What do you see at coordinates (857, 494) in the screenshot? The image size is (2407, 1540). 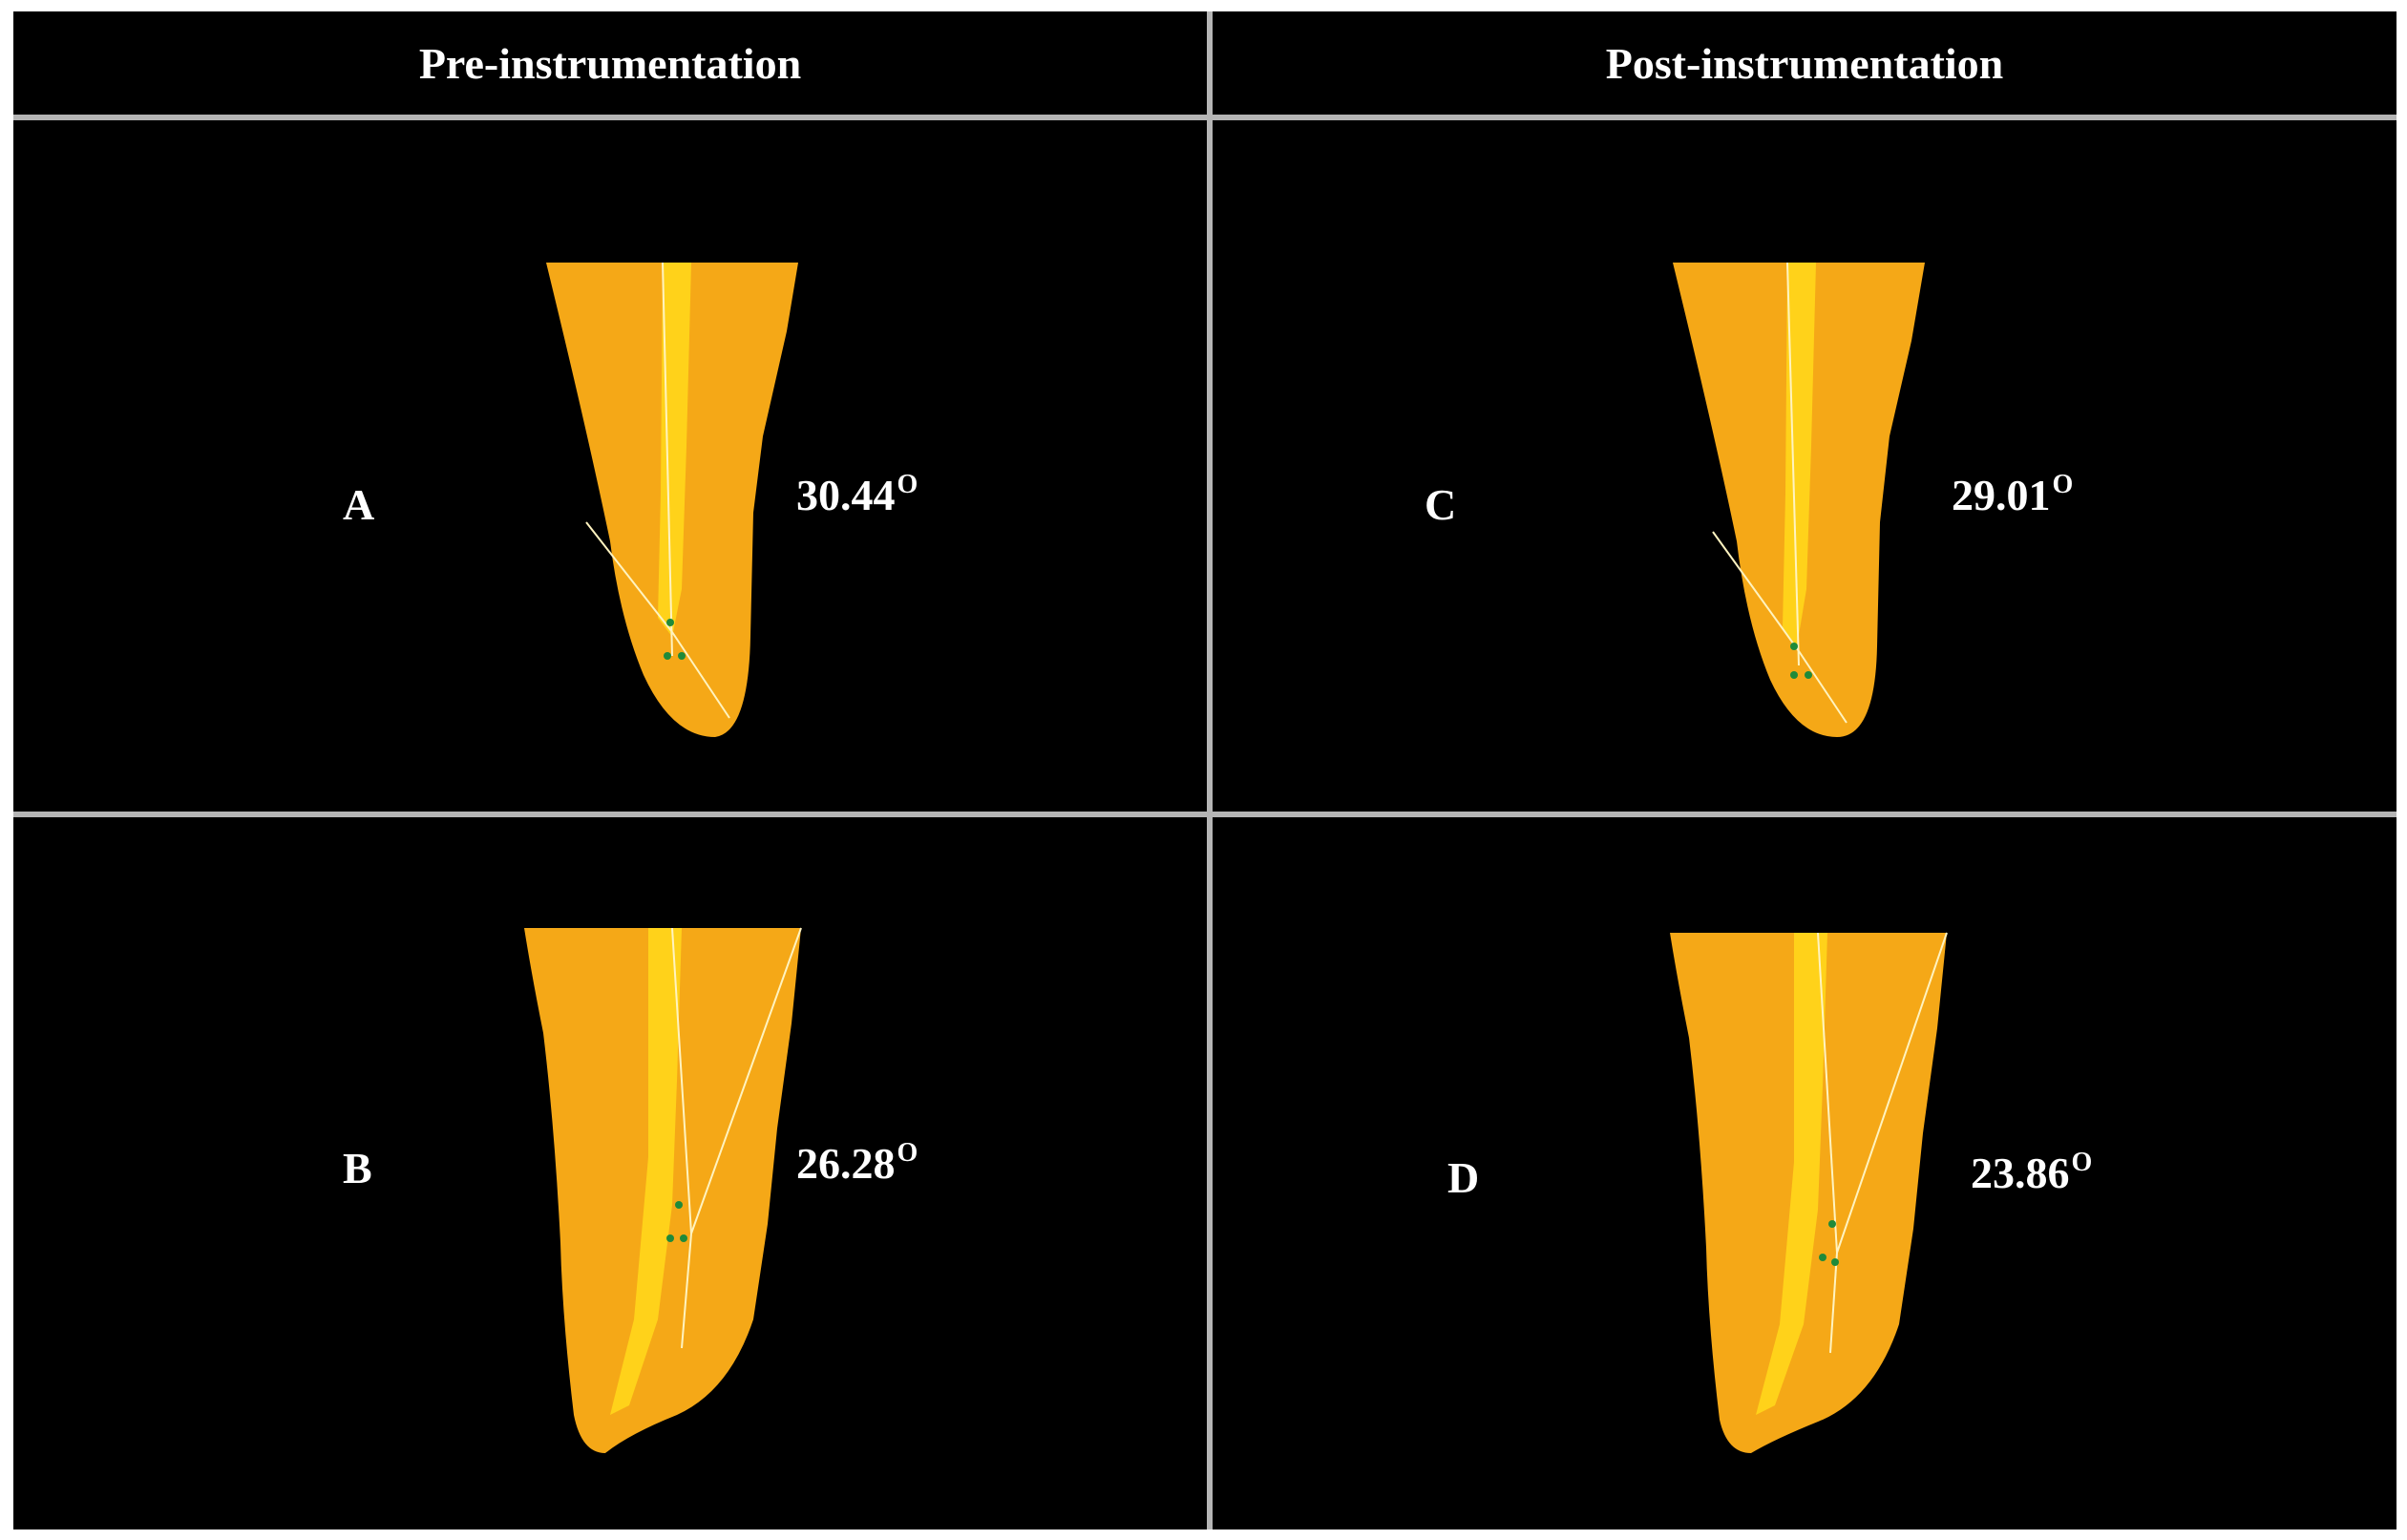 I see `angle-value-a: 30.44O` at bounding box center [857, 494].